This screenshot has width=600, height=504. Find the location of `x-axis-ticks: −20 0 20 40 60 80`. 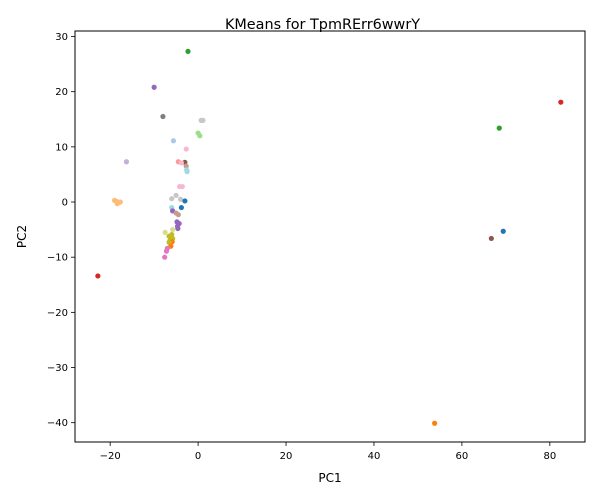

x-axis-ticks: −20 0 20 40 60 80 is located at coordinates (328, 452).